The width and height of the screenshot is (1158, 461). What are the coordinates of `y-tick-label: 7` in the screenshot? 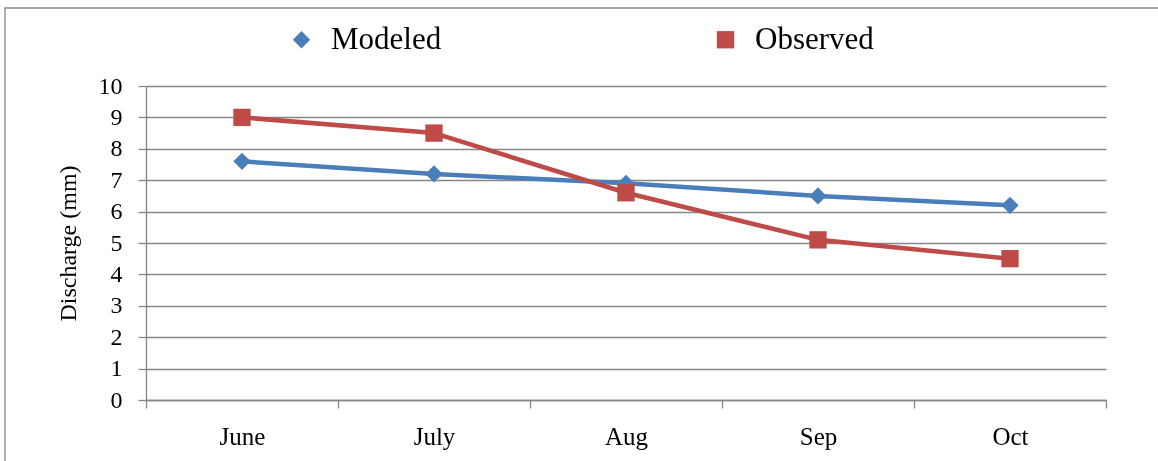 It's located at (116, 179).